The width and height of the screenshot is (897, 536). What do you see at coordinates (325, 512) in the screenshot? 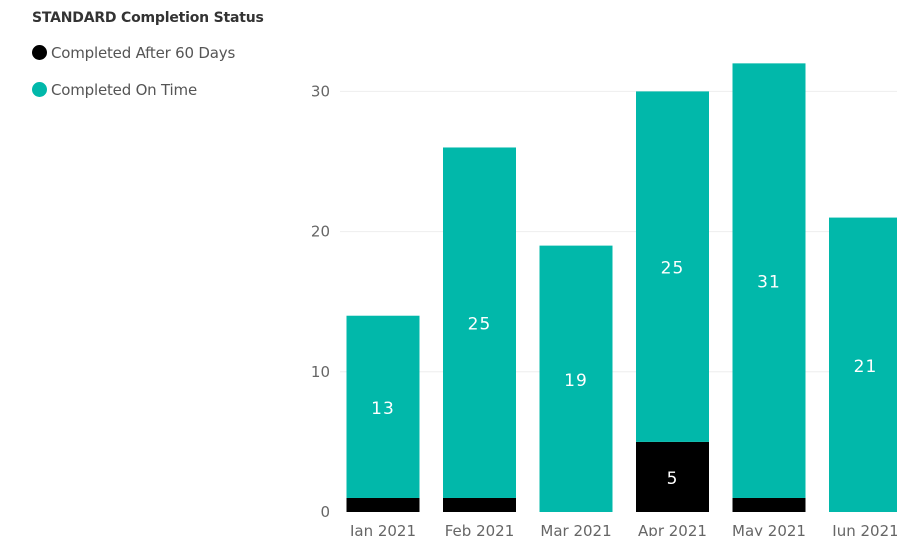
I see `y-tick-label: 0` at bounding box center [325, 512].